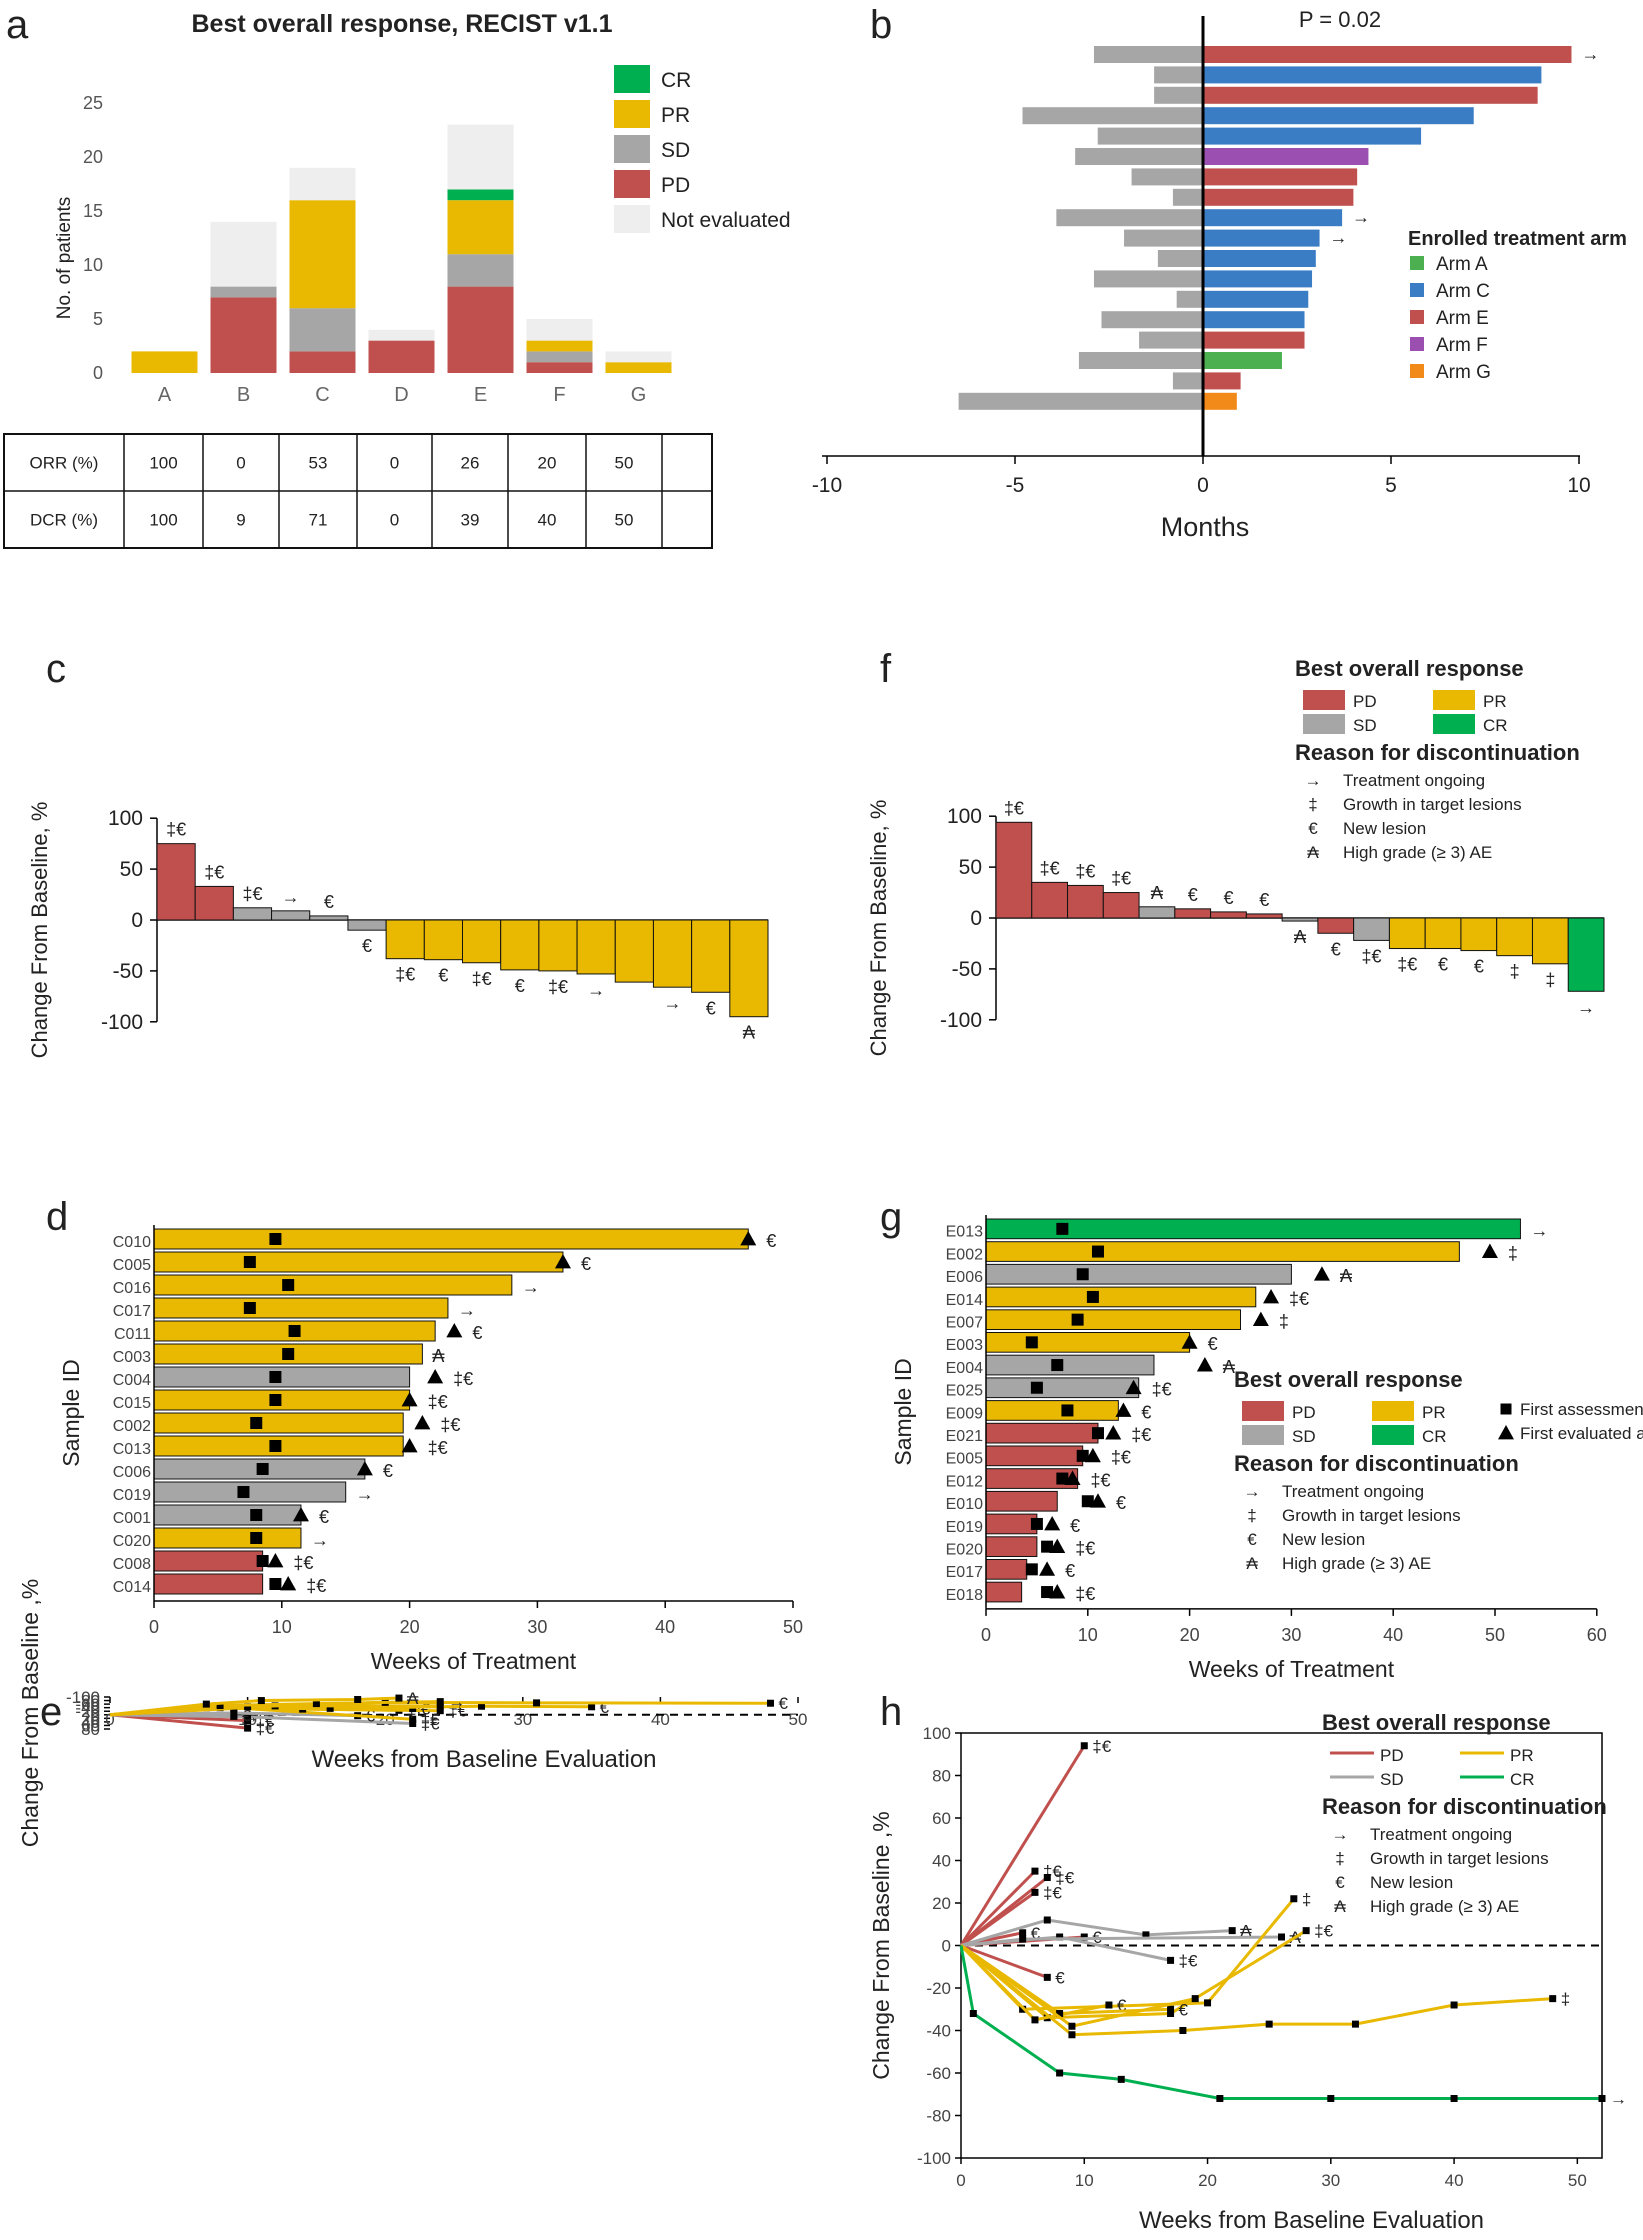 The image size is (1643, 2240). I want to click on panel-h-series-line, so click(1280, 2022).